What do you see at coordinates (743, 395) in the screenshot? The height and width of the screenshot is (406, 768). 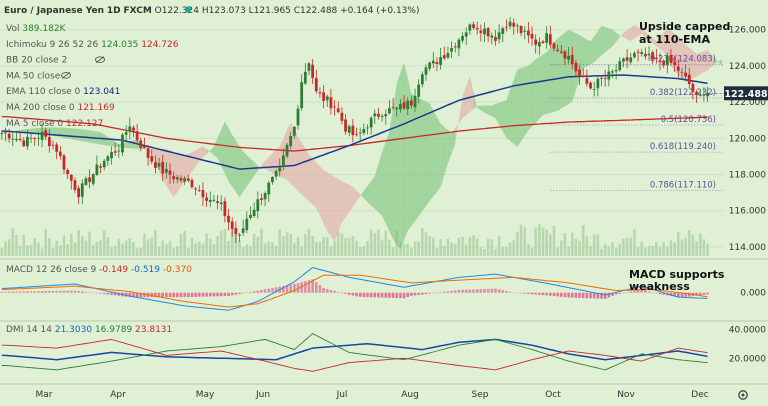 I see `settings-gear-icon` at bounding box center [743, 395].